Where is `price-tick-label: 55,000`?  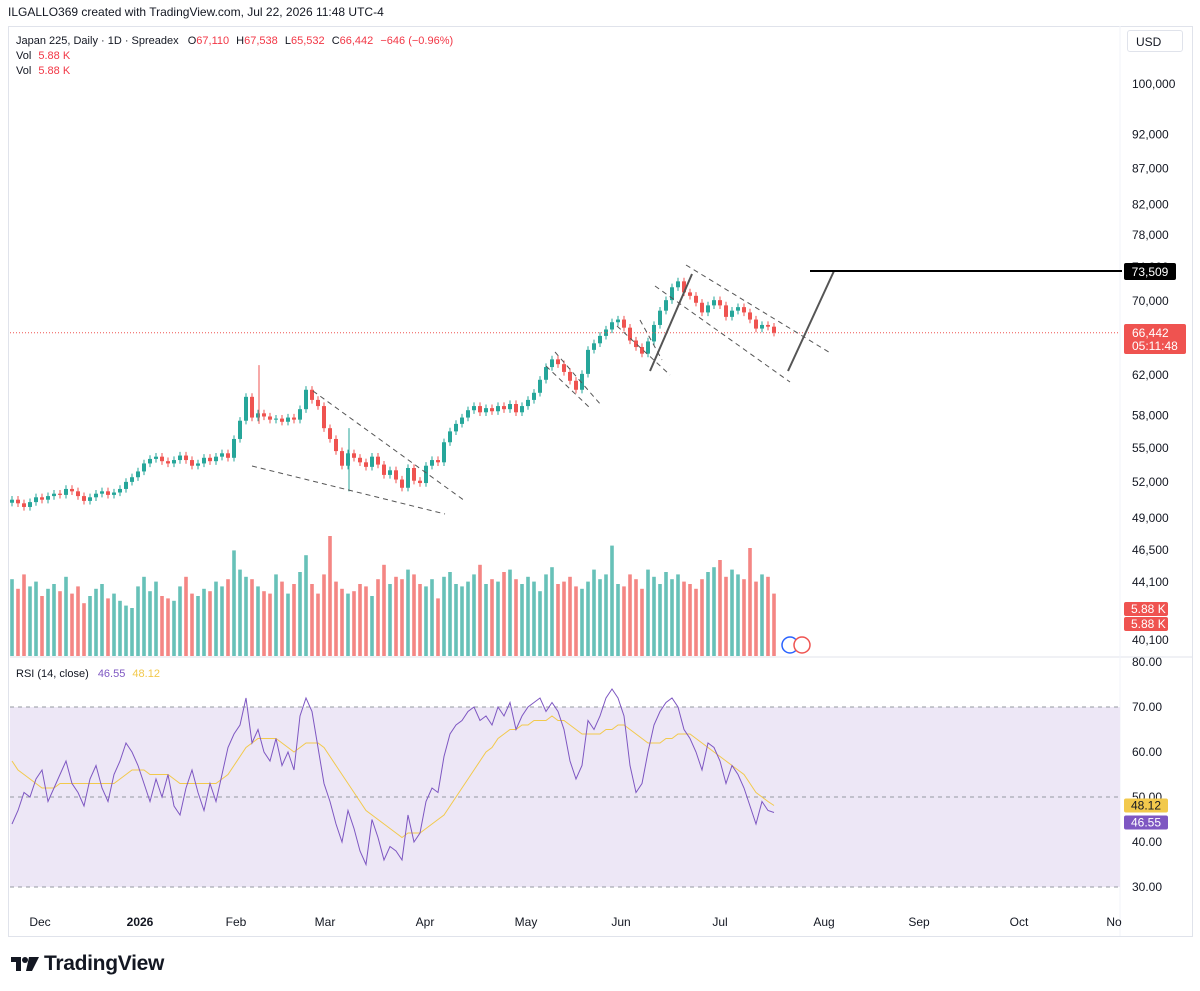
price-tick-label: 55,000 is located at coordinates (1150, 448).